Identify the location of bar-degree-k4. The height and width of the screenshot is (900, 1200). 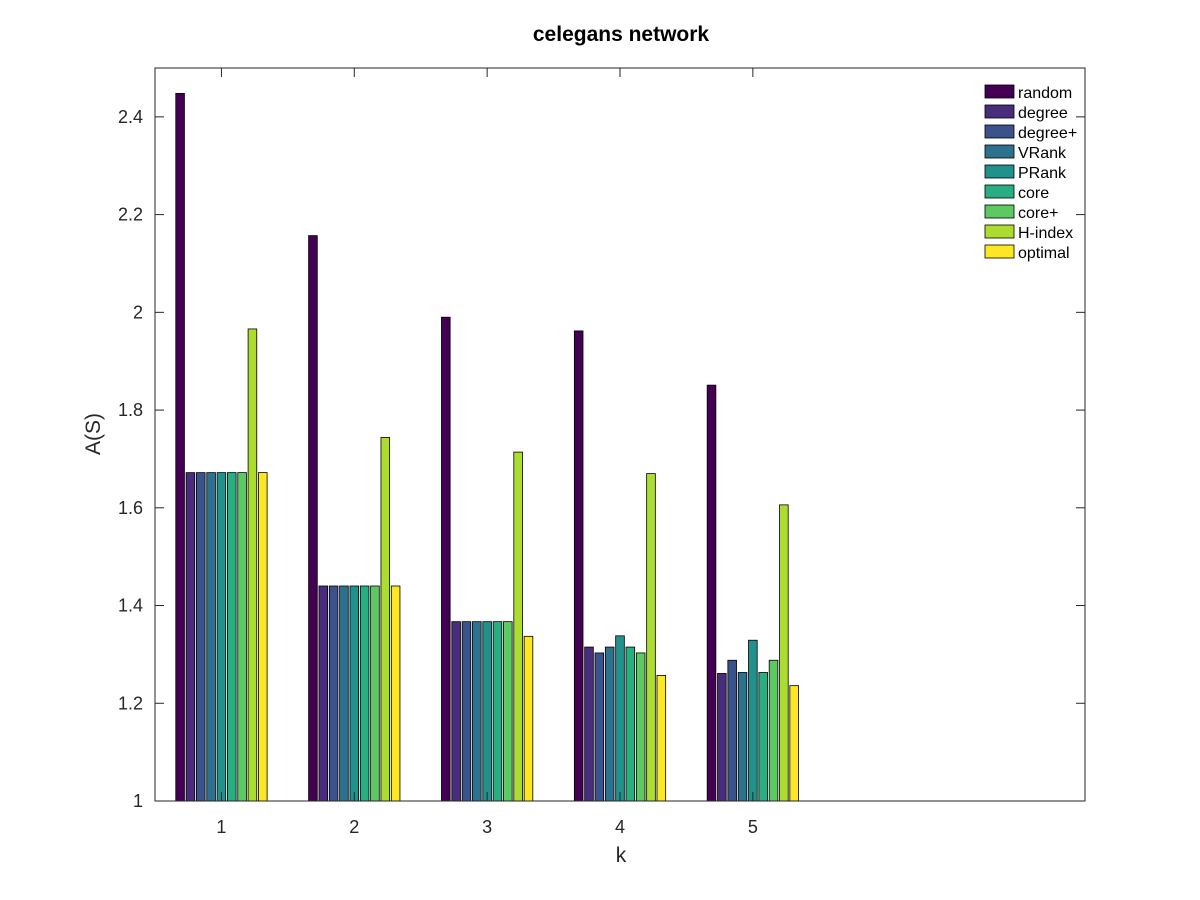
(589, 724).